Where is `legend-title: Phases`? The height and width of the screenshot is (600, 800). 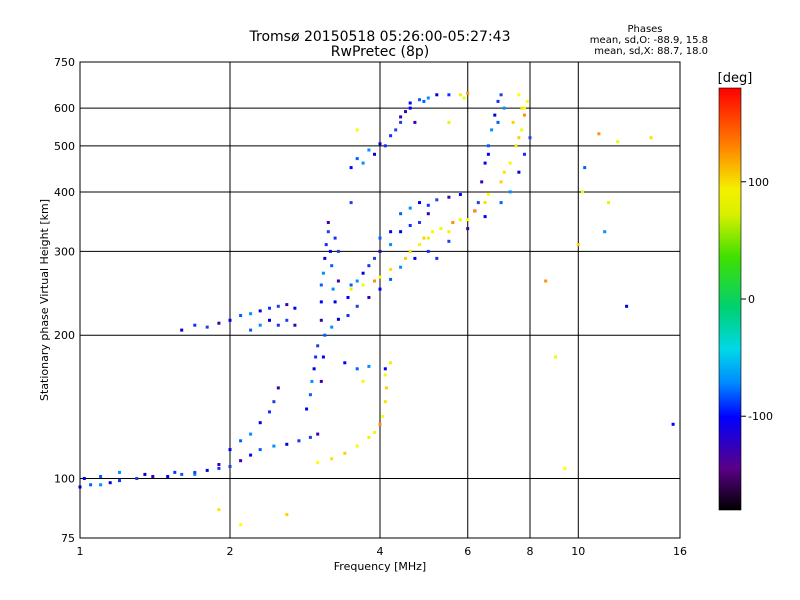 legend-title: Phases is located at coordinates (644, 29).